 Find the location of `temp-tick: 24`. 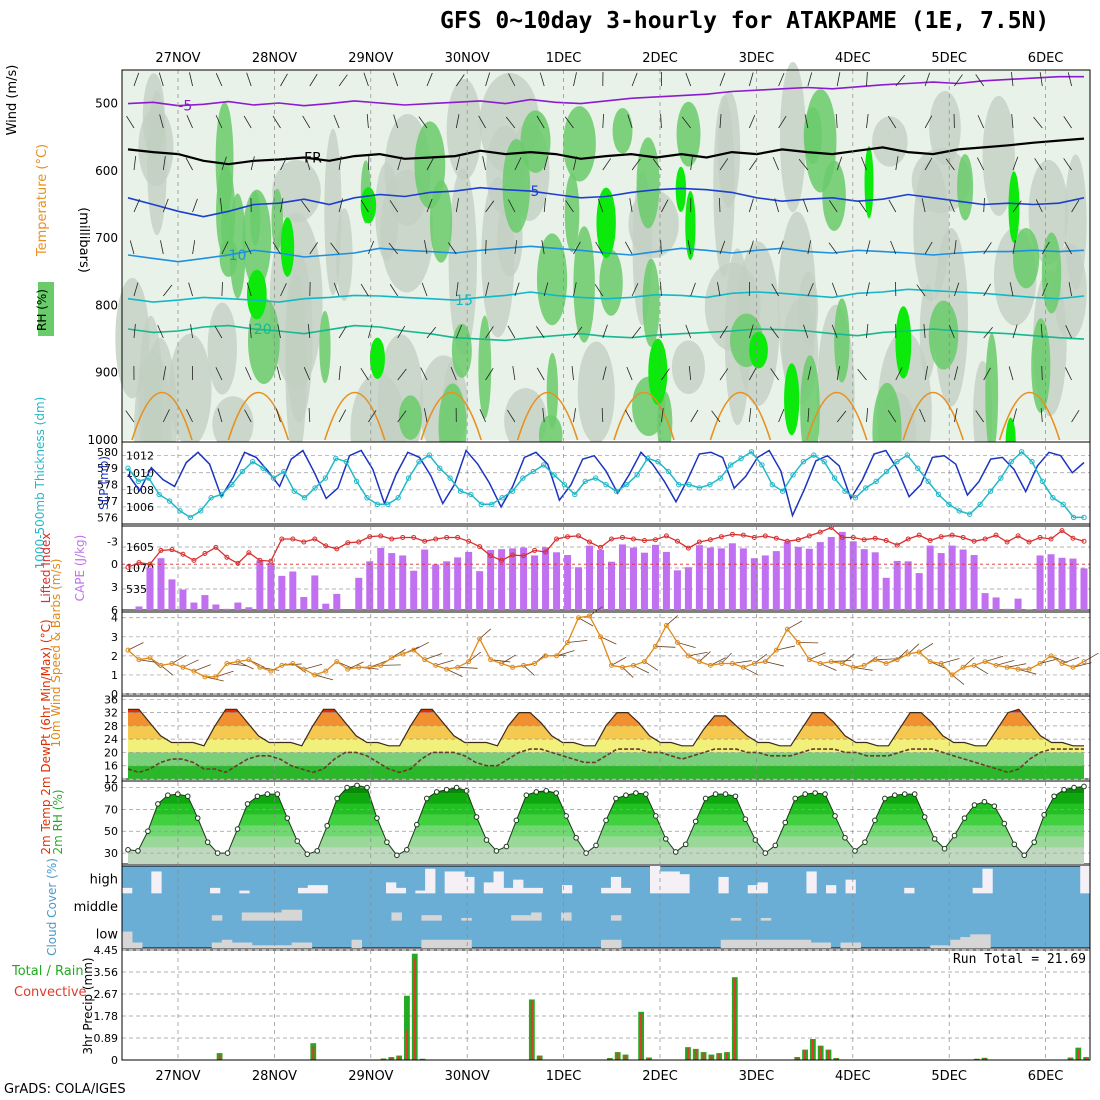

temp-tick: 24 is located at coordinates (111, 739).